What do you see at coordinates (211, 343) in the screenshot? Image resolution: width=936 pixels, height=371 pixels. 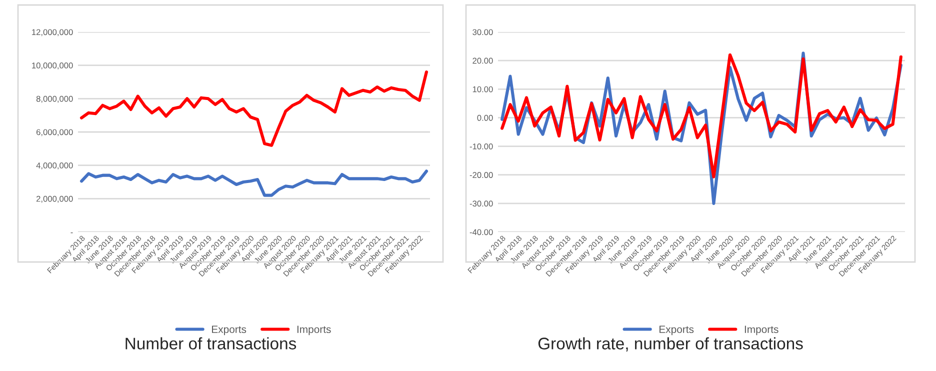 I see `text: Number of transactions` at bounding box center [211, 343].